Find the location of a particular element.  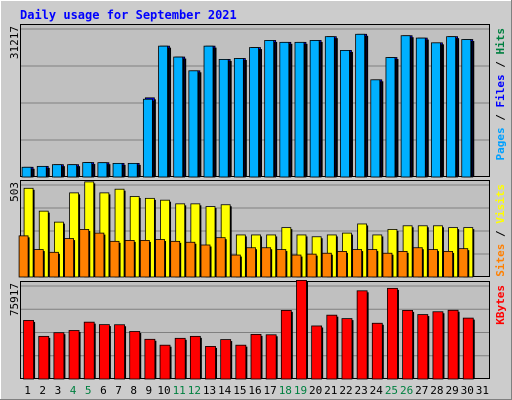

x-tick-label-day-24: 24 is located at coordinates (377, 390).